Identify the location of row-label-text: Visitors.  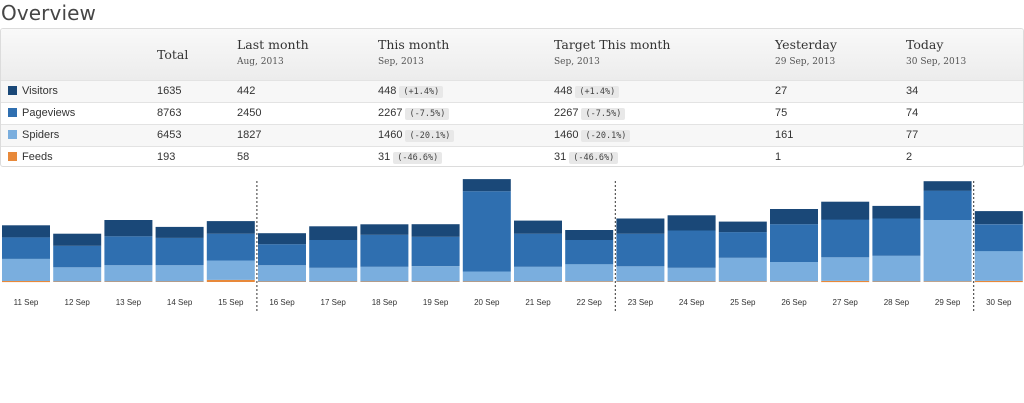
(40, 91).